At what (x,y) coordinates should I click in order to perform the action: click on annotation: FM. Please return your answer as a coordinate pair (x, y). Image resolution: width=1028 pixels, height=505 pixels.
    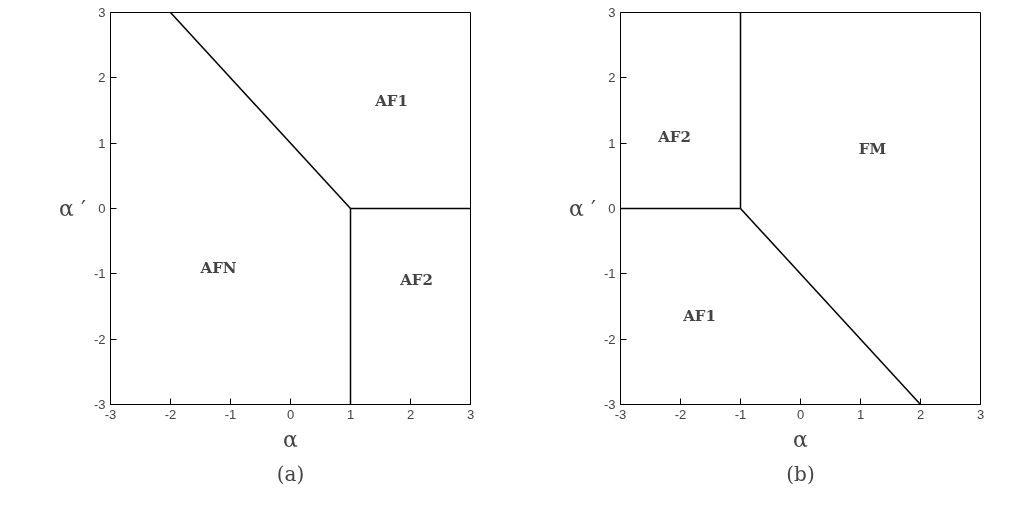
    Looking at the image, I should click on (872, 148).